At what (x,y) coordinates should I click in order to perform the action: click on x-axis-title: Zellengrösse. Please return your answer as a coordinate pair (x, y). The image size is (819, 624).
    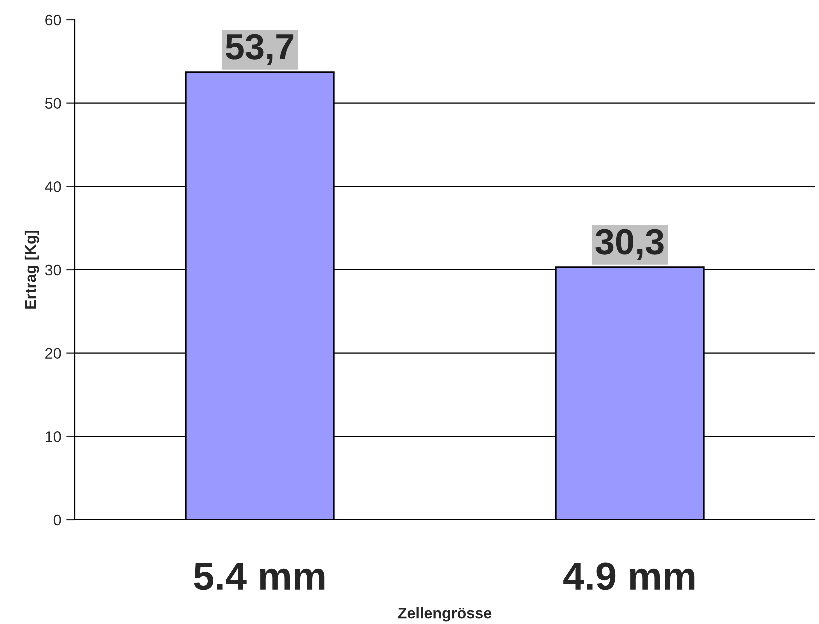
    Looking at the image, I should click on (445, 615).